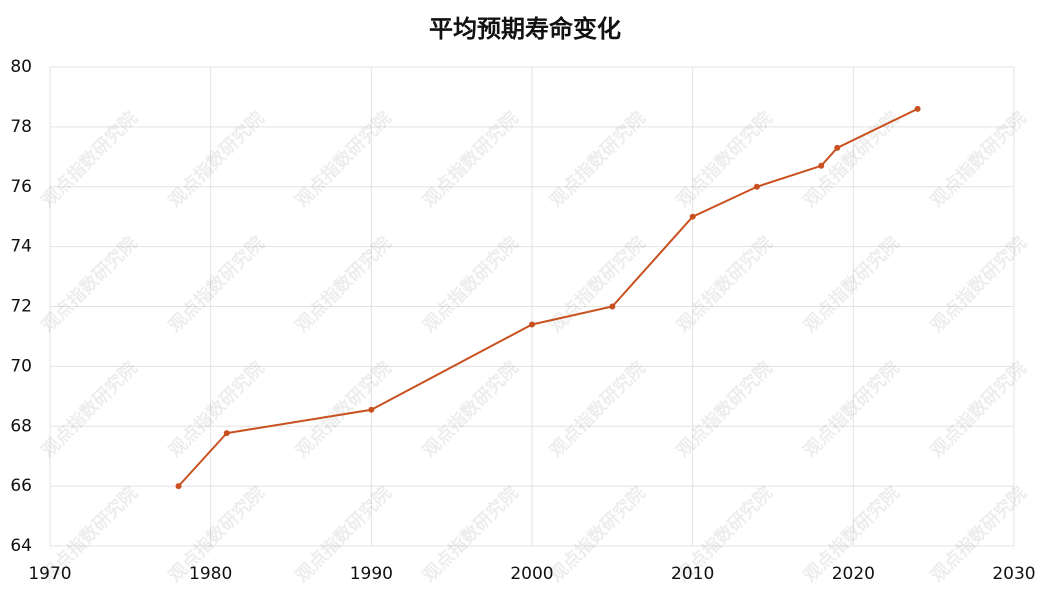 Image resolution: width=1050 pixels, height=591 pixels. I want to click on y-tick-label: 70, so click(21, 366).